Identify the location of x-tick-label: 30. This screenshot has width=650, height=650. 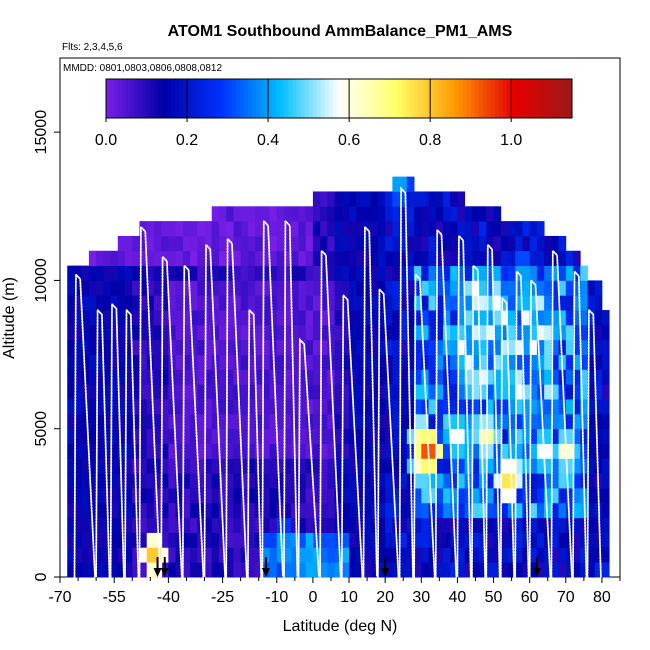
(421, 597).